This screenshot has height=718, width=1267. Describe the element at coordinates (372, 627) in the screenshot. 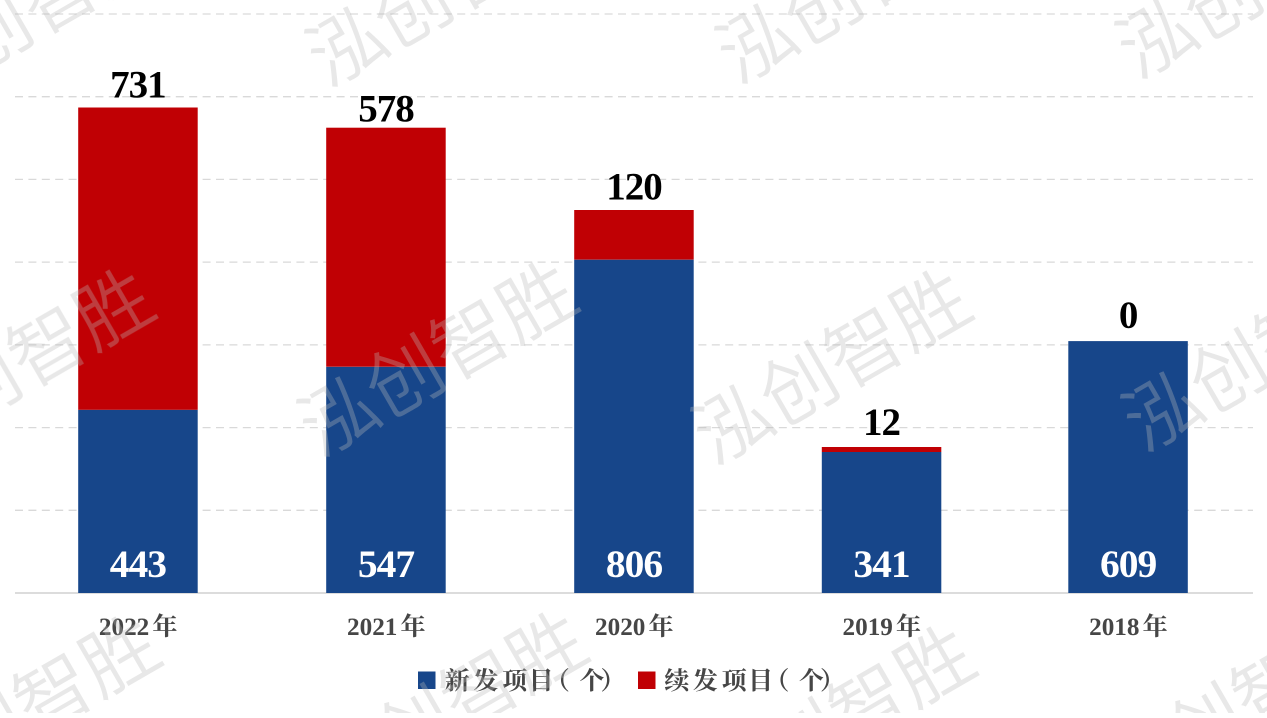

I see `svg-text: 2021` at that location.